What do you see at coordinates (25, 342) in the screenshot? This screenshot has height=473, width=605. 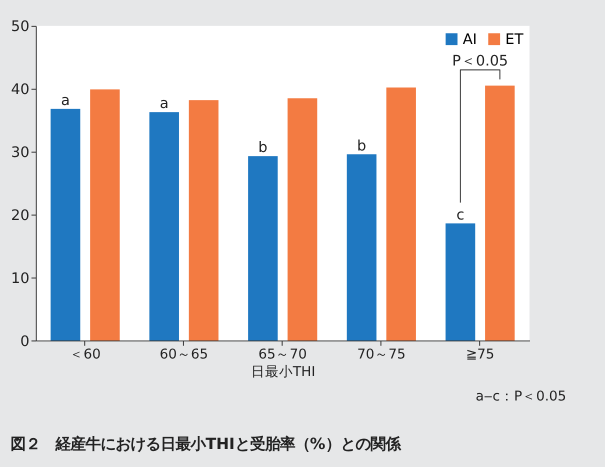 I see `y-tick-label: 0` at bounding box center [25, 342].